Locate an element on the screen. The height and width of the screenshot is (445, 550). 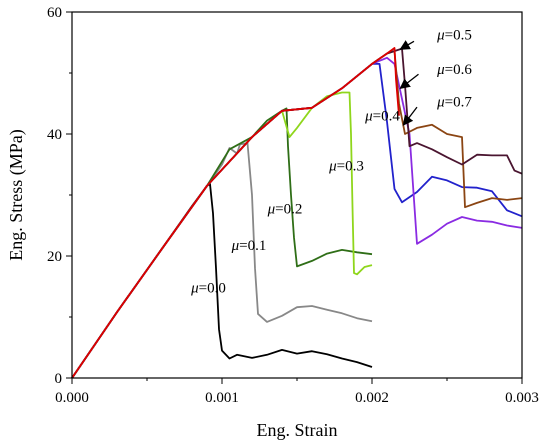
y-tick-label: 40 is located at coordinates (54, 135).